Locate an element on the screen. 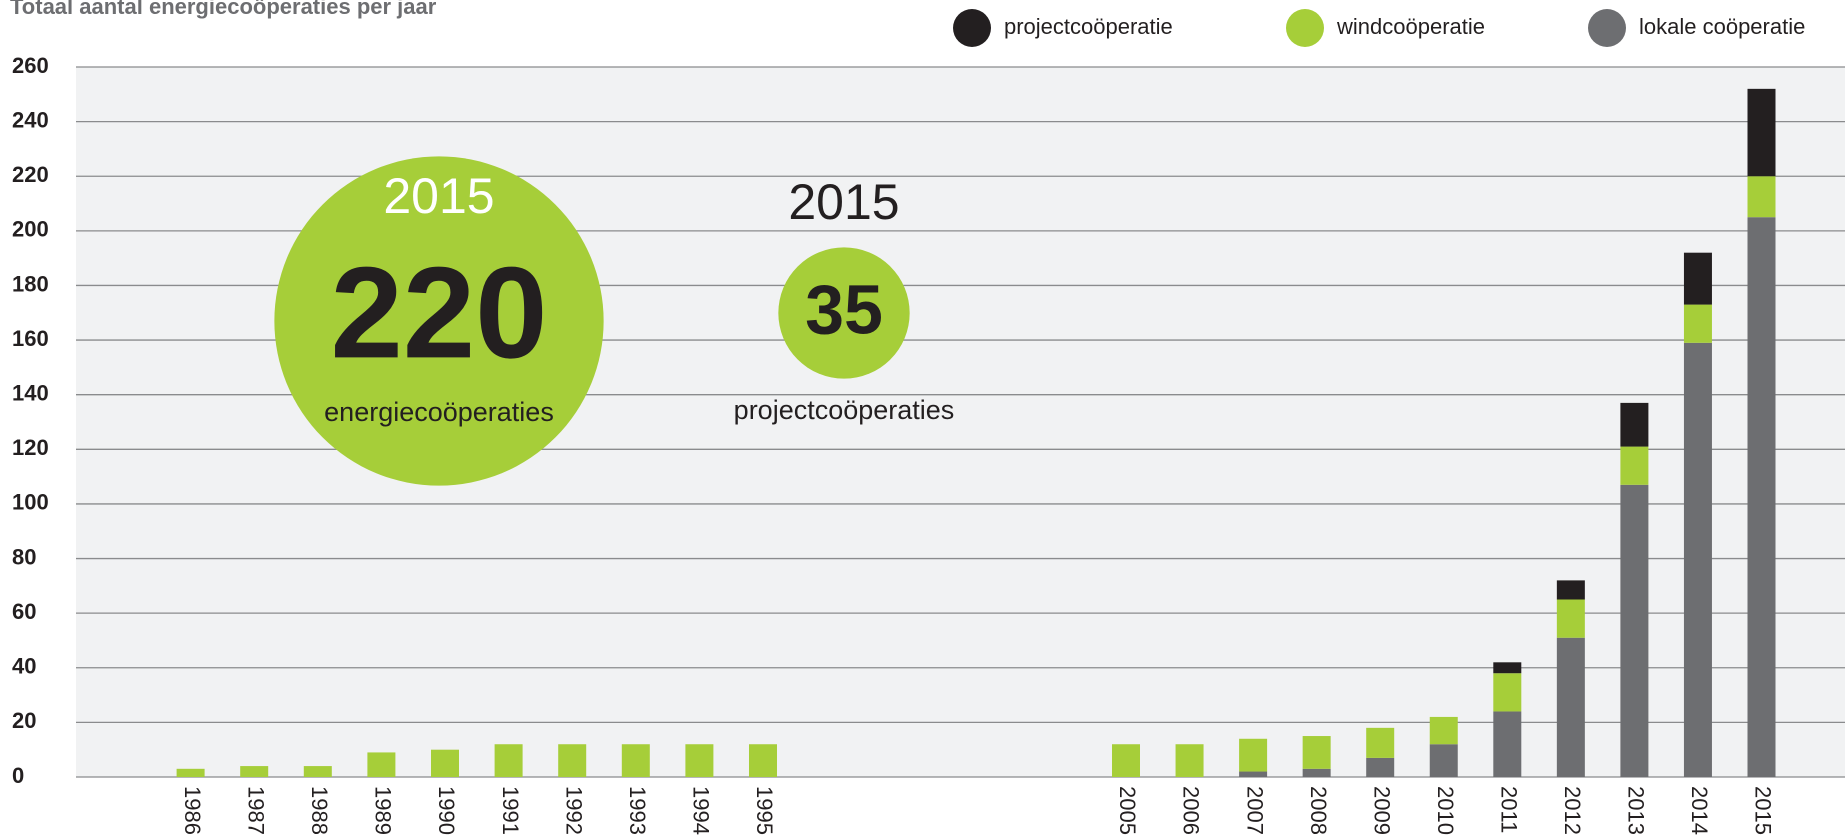  y-tick-label: 60 is located at coordinates (24, 611).